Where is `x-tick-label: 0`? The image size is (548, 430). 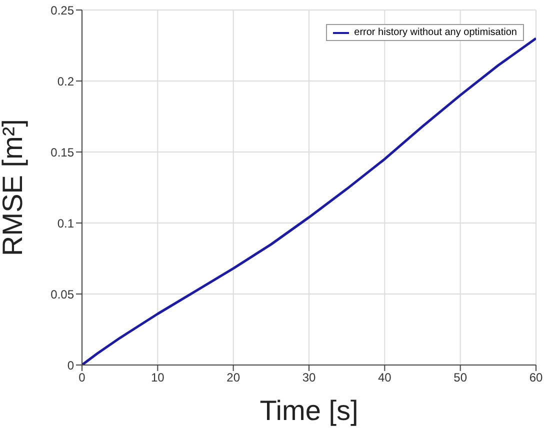
x-tick-label: 0 is located at coordinates (82, 377).